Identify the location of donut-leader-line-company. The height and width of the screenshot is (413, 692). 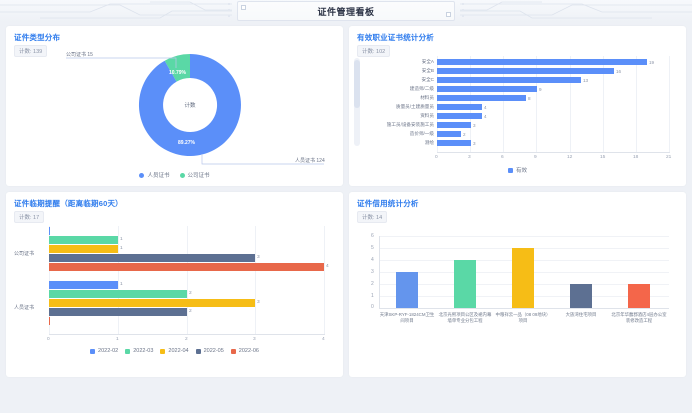
(121, 62).